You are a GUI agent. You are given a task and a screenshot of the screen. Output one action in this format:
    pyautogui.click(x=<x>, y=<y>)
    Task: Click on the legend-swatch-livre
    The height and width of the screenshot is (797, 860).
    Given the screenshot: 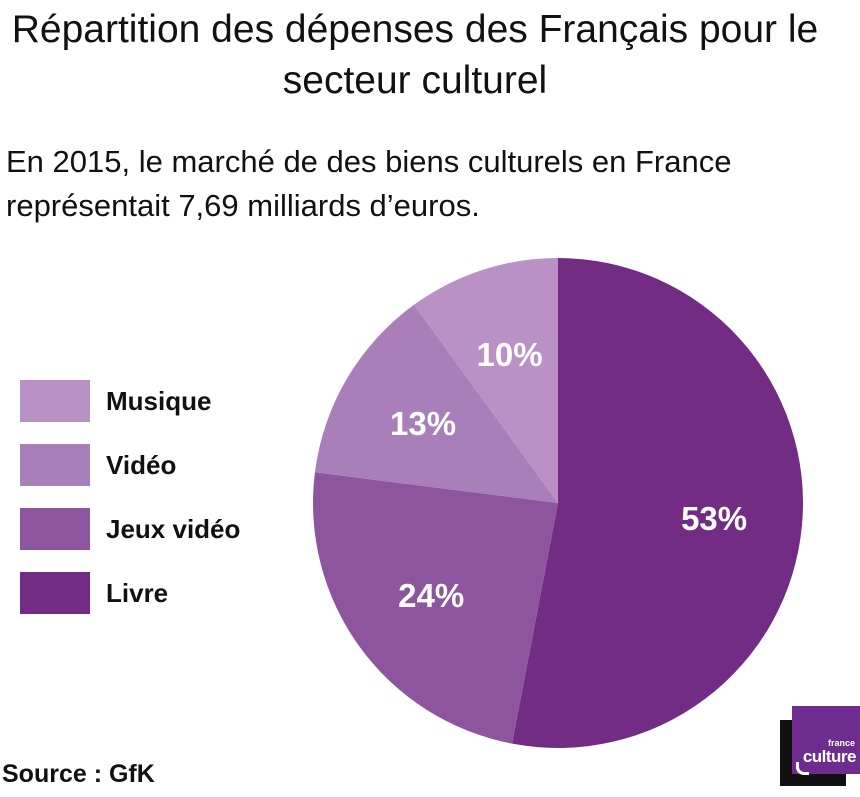 What is the action you would take?
    pyautogui.click(x=55, y=593)
    